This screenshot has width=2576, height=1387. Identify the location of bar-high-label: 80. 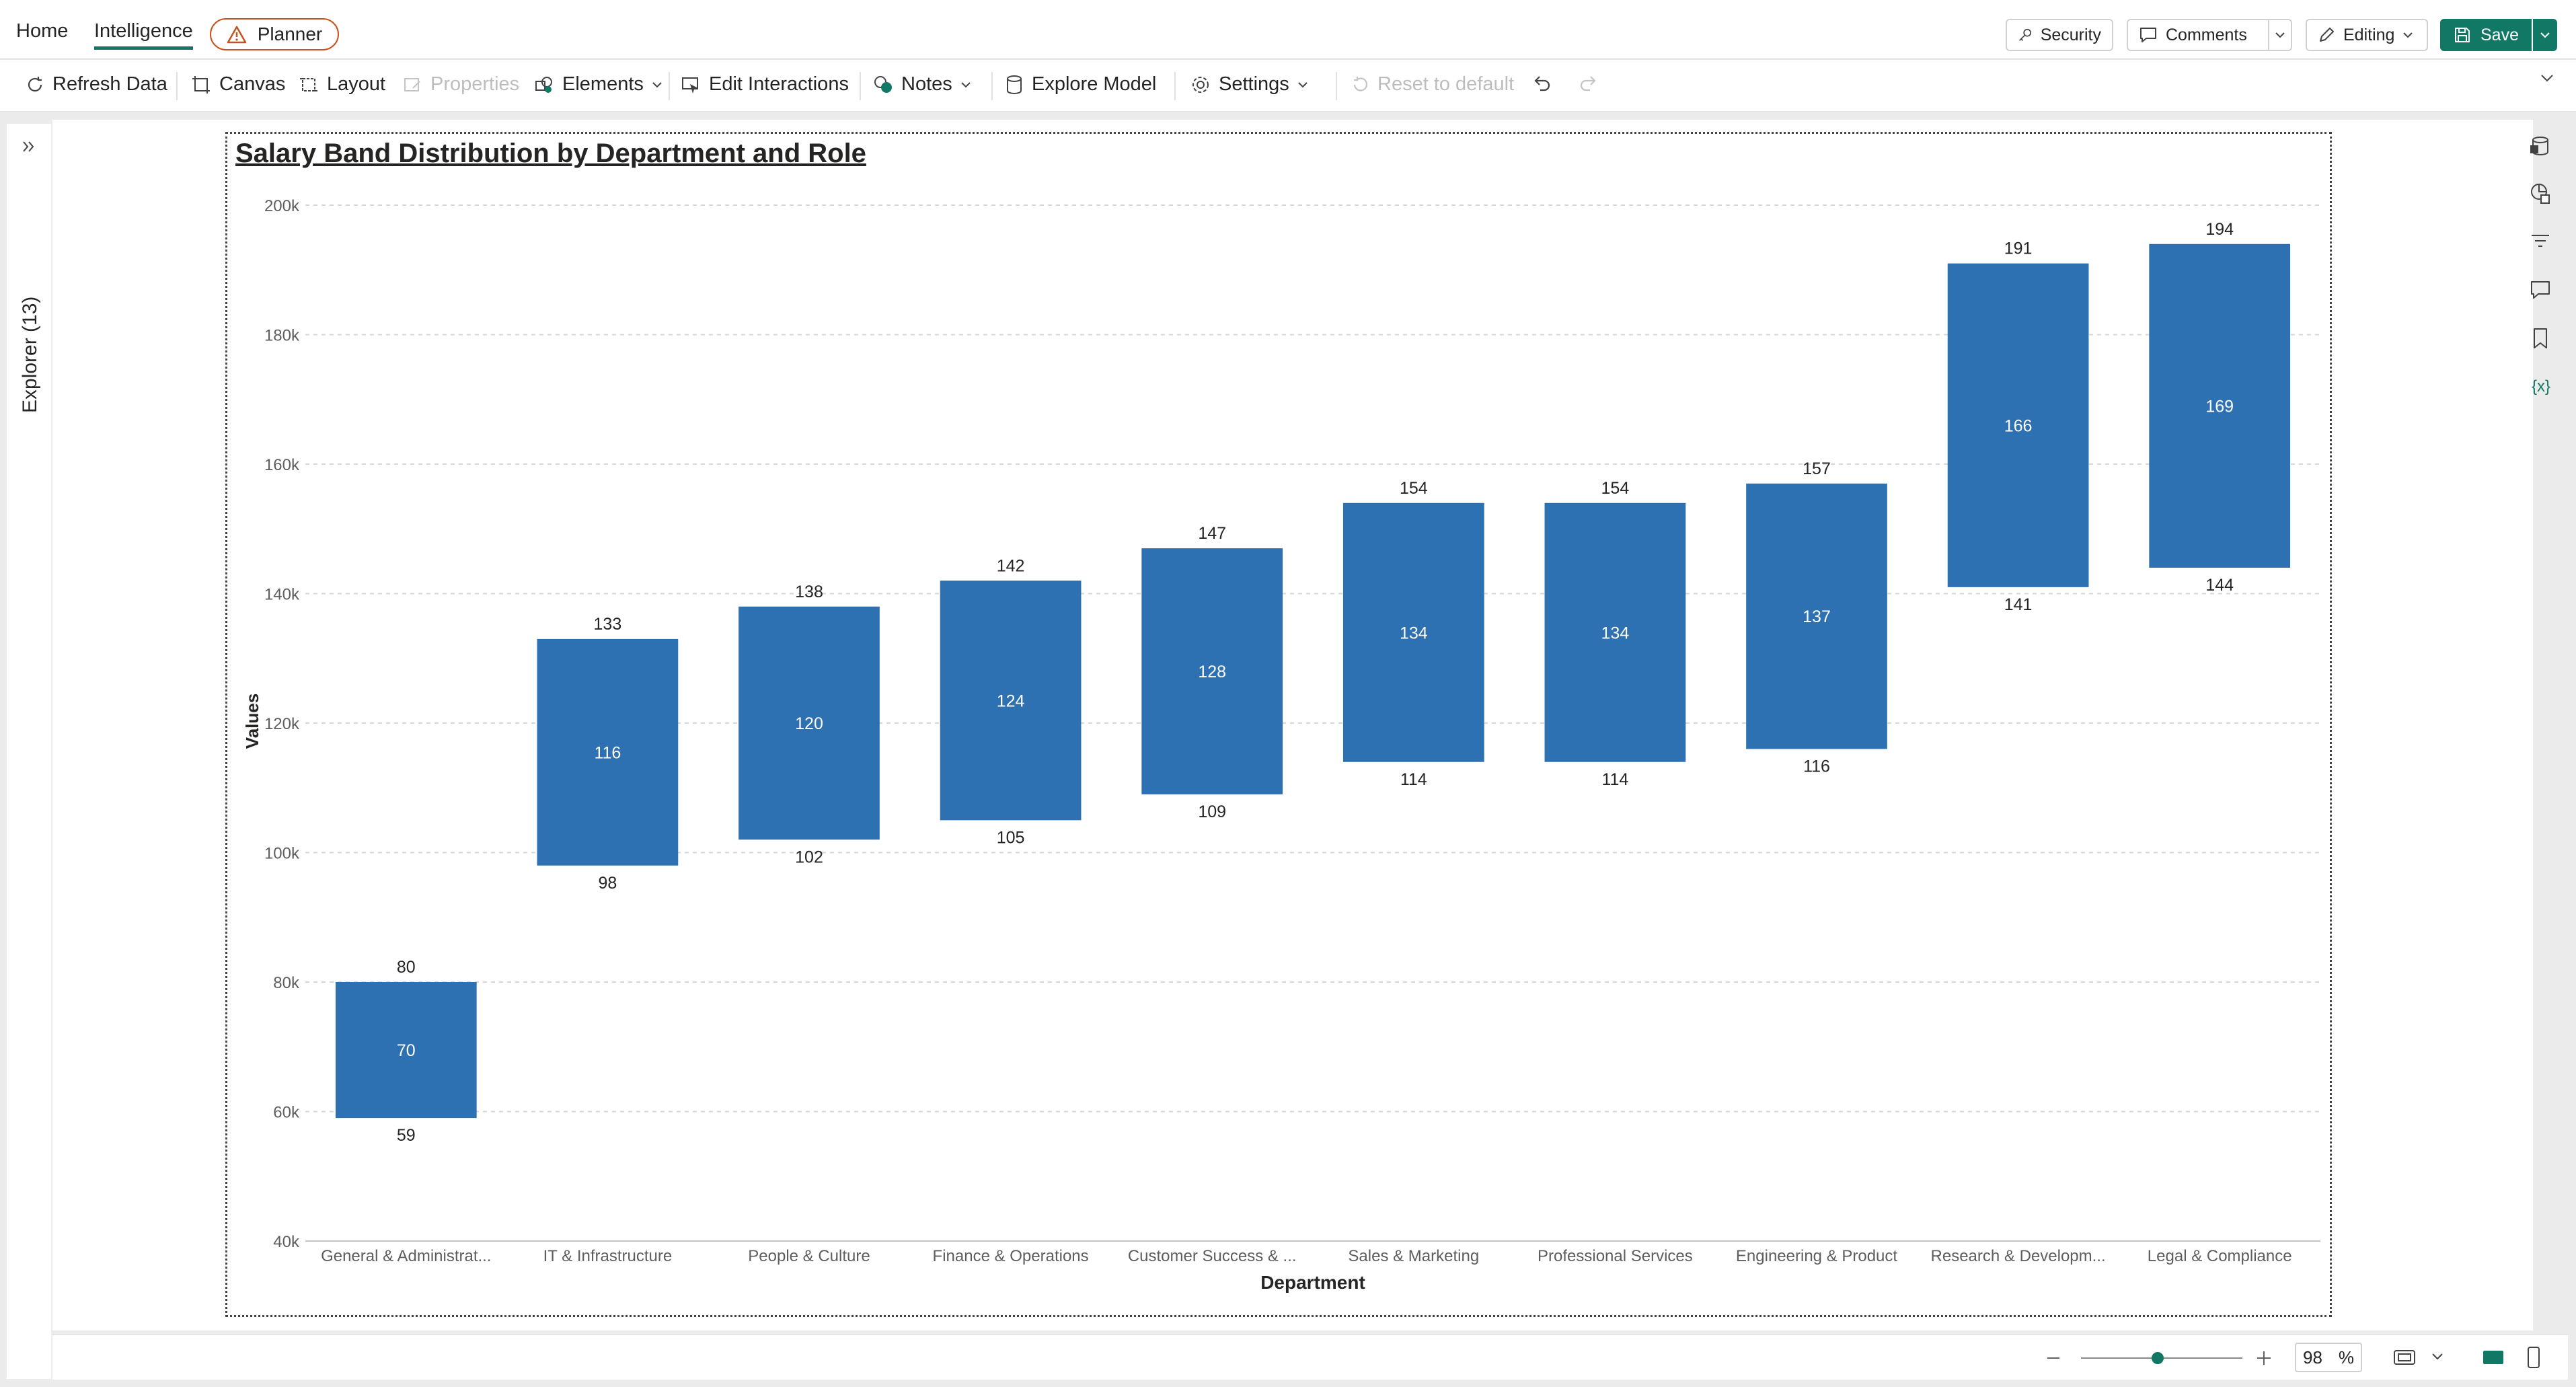
(406, 967).